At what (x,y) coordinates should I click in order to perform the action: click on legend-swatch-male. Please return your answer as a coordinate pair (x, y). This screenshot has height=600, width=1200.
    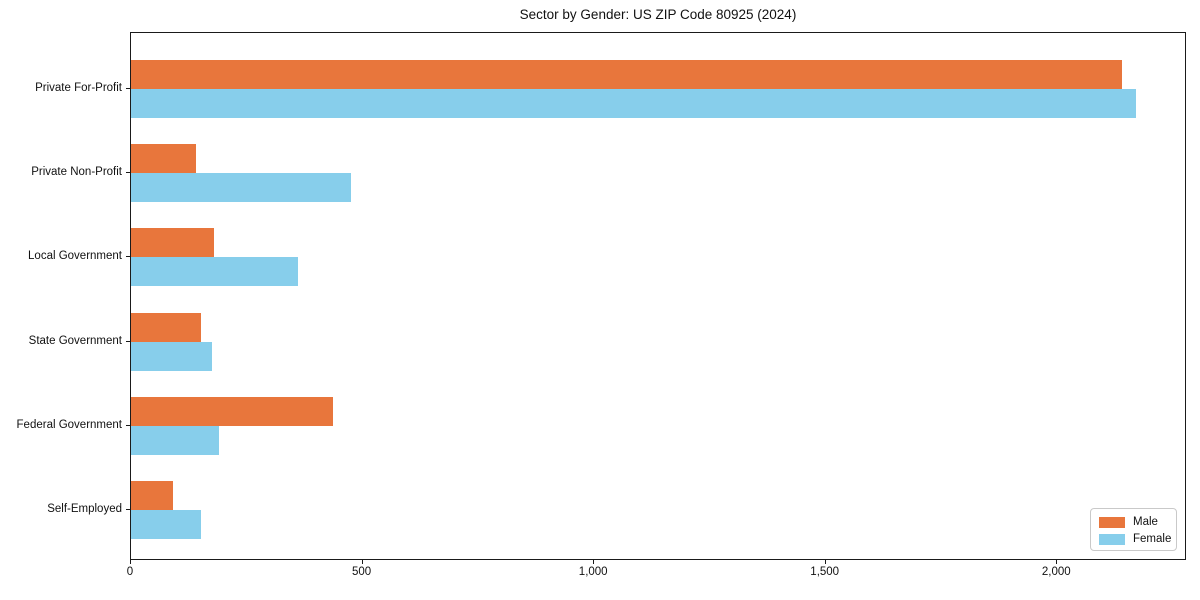
    Looking at the image, I should click on (1112, 522).